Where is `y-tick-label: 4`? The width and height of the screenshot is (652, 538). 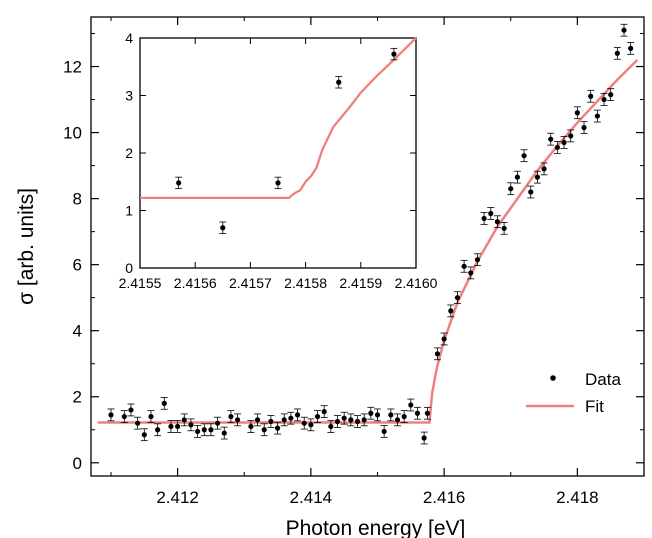
y-tick-label: 4 is located at coordinates (77, 331).